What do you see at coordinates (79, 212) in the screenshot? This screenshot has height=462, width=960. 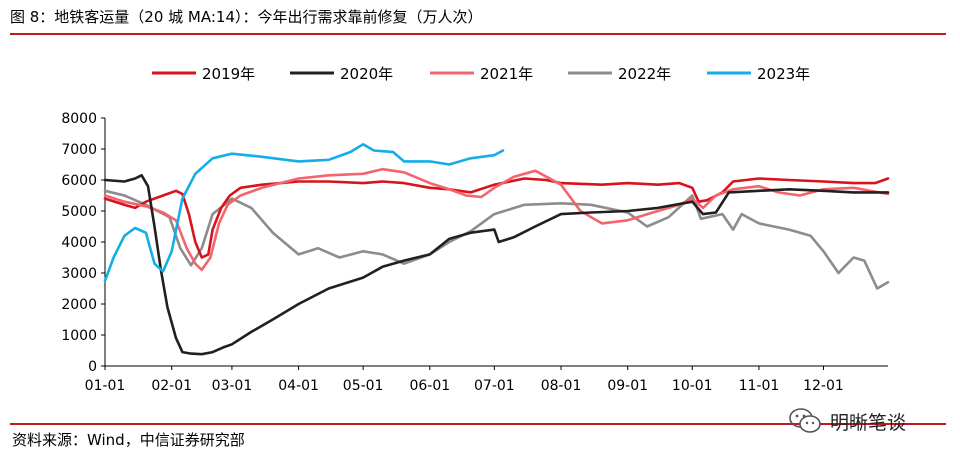 I see `y-tick-label: 5000` at bounding box center [79, 212].